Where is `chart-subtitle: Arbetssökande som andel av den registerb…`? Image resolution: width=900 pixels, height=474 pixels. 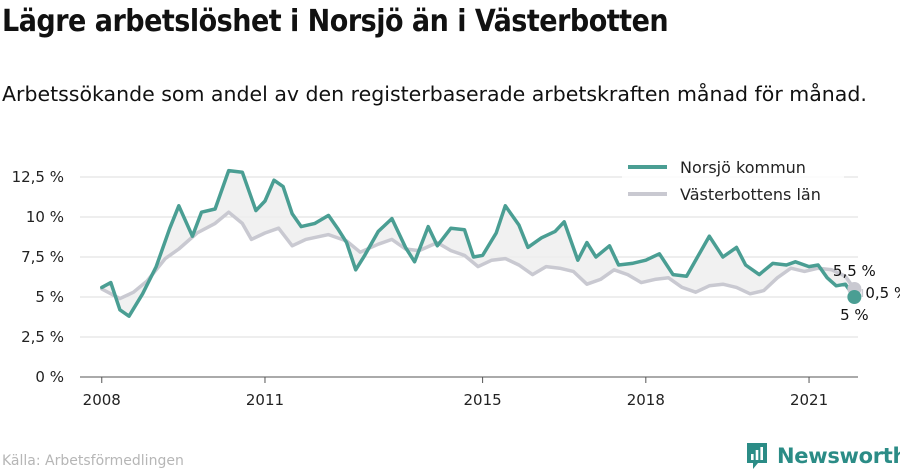 chart-subtitle: Arbetssökande som andel av den registerb… is located at coordinates (434, 94).